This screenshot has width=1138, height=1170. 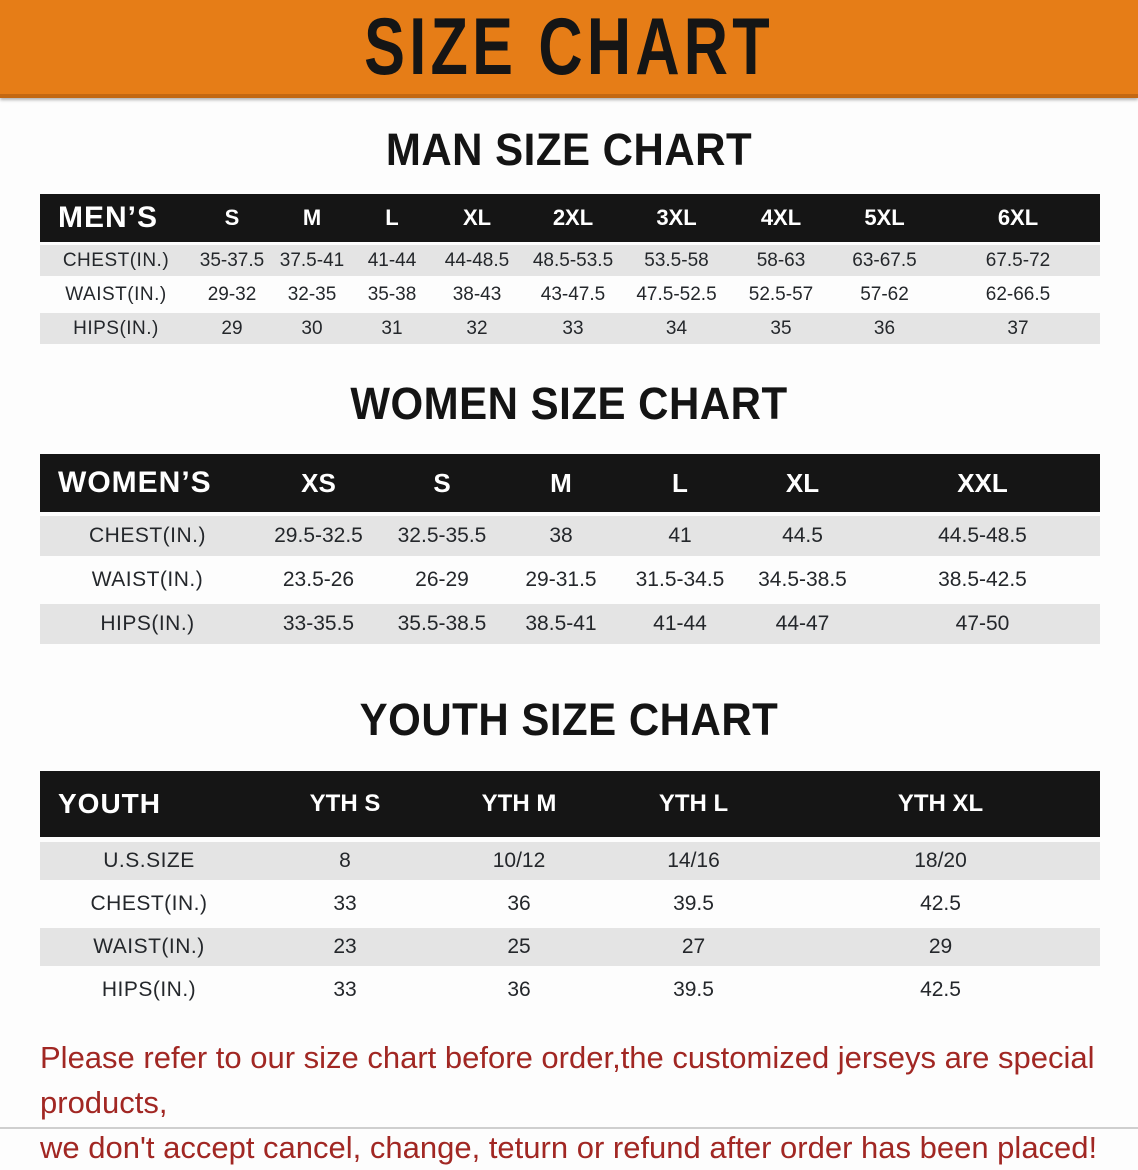 What do you see at coordinates (312, 328) in the screenshot?
I see `cell-value: 30` at bounding box center [312, 328].